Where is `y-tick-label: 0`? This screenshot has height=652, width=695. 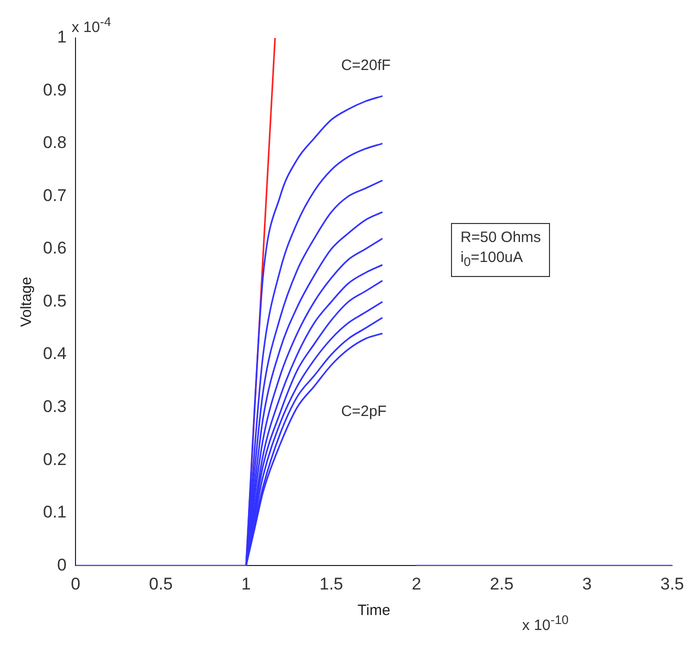 y-tick-label: 0 is located at coordinates (62, 564).